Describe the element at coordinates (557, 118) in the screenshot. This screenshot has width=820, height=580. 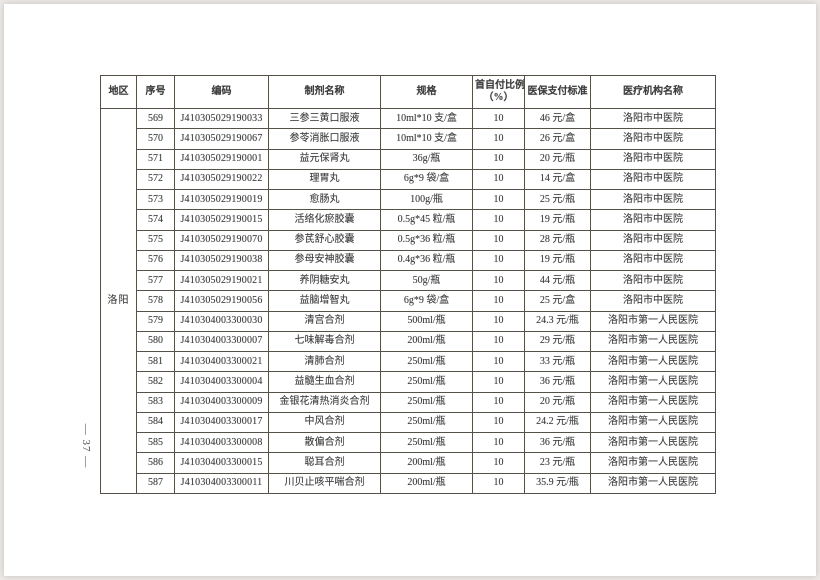
I see `cell-payment-standard: 46 元/盒` at that location.